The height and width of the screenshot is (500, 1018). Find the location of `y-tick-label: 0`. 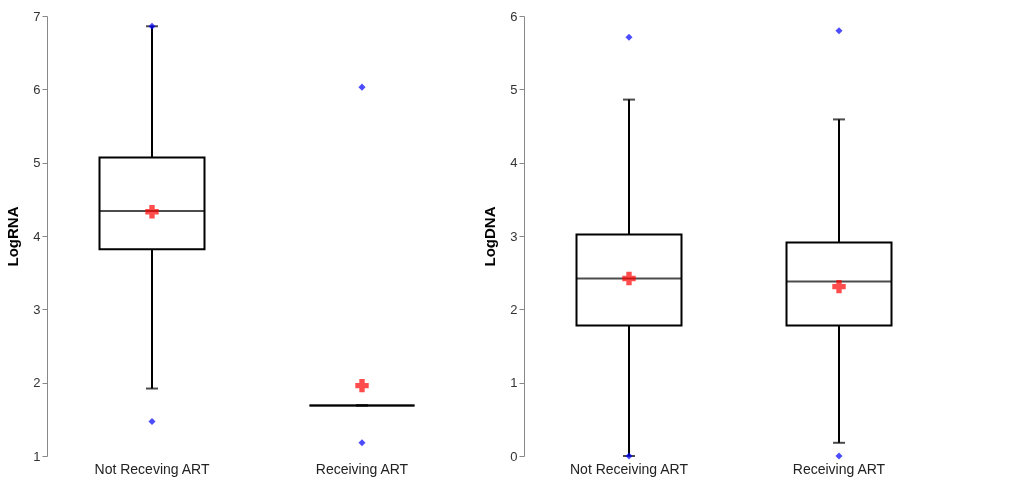

y-tick-label: 0 is located at coordinates (514, 456).